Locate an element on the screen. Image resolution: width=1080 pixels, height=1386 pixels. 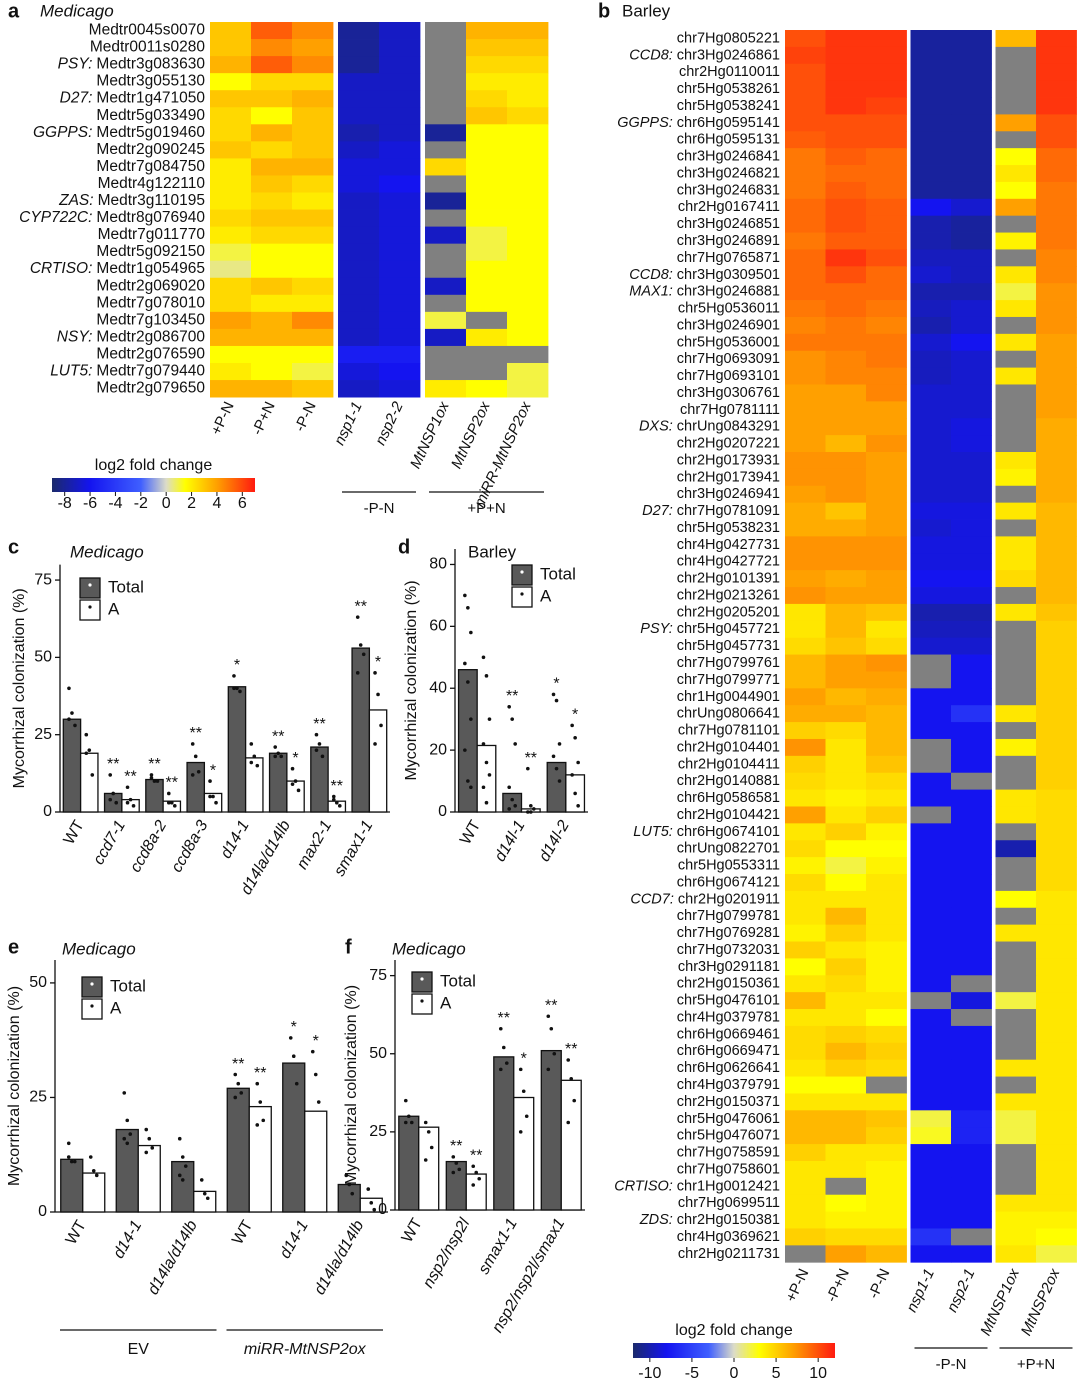
panel-label: f is located at coordinates (348, 947).